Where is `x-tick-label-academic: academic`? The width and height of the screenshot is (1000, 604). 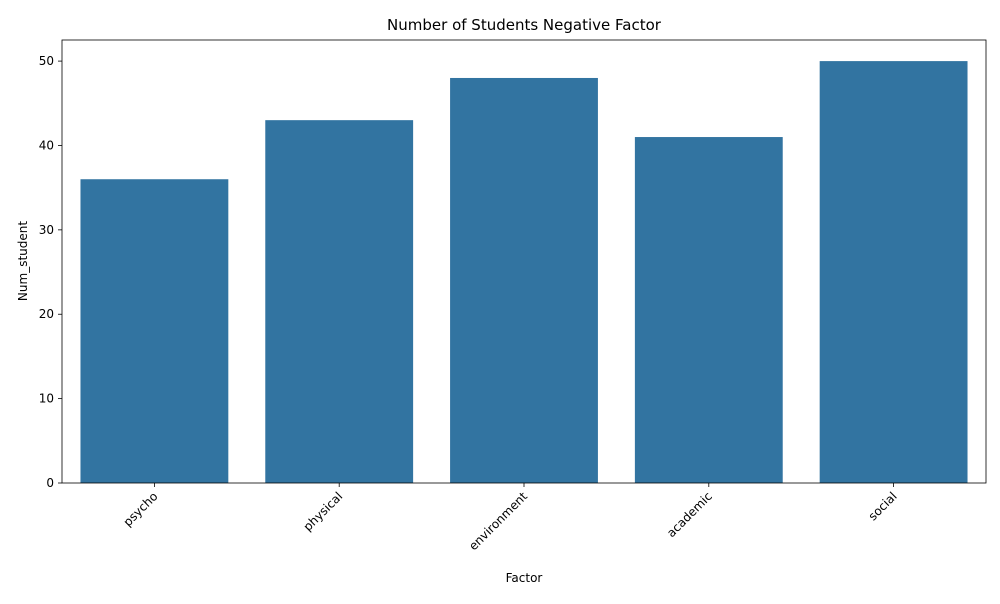
x-tick-label-academic: academic is located at coordinates (689, 514).